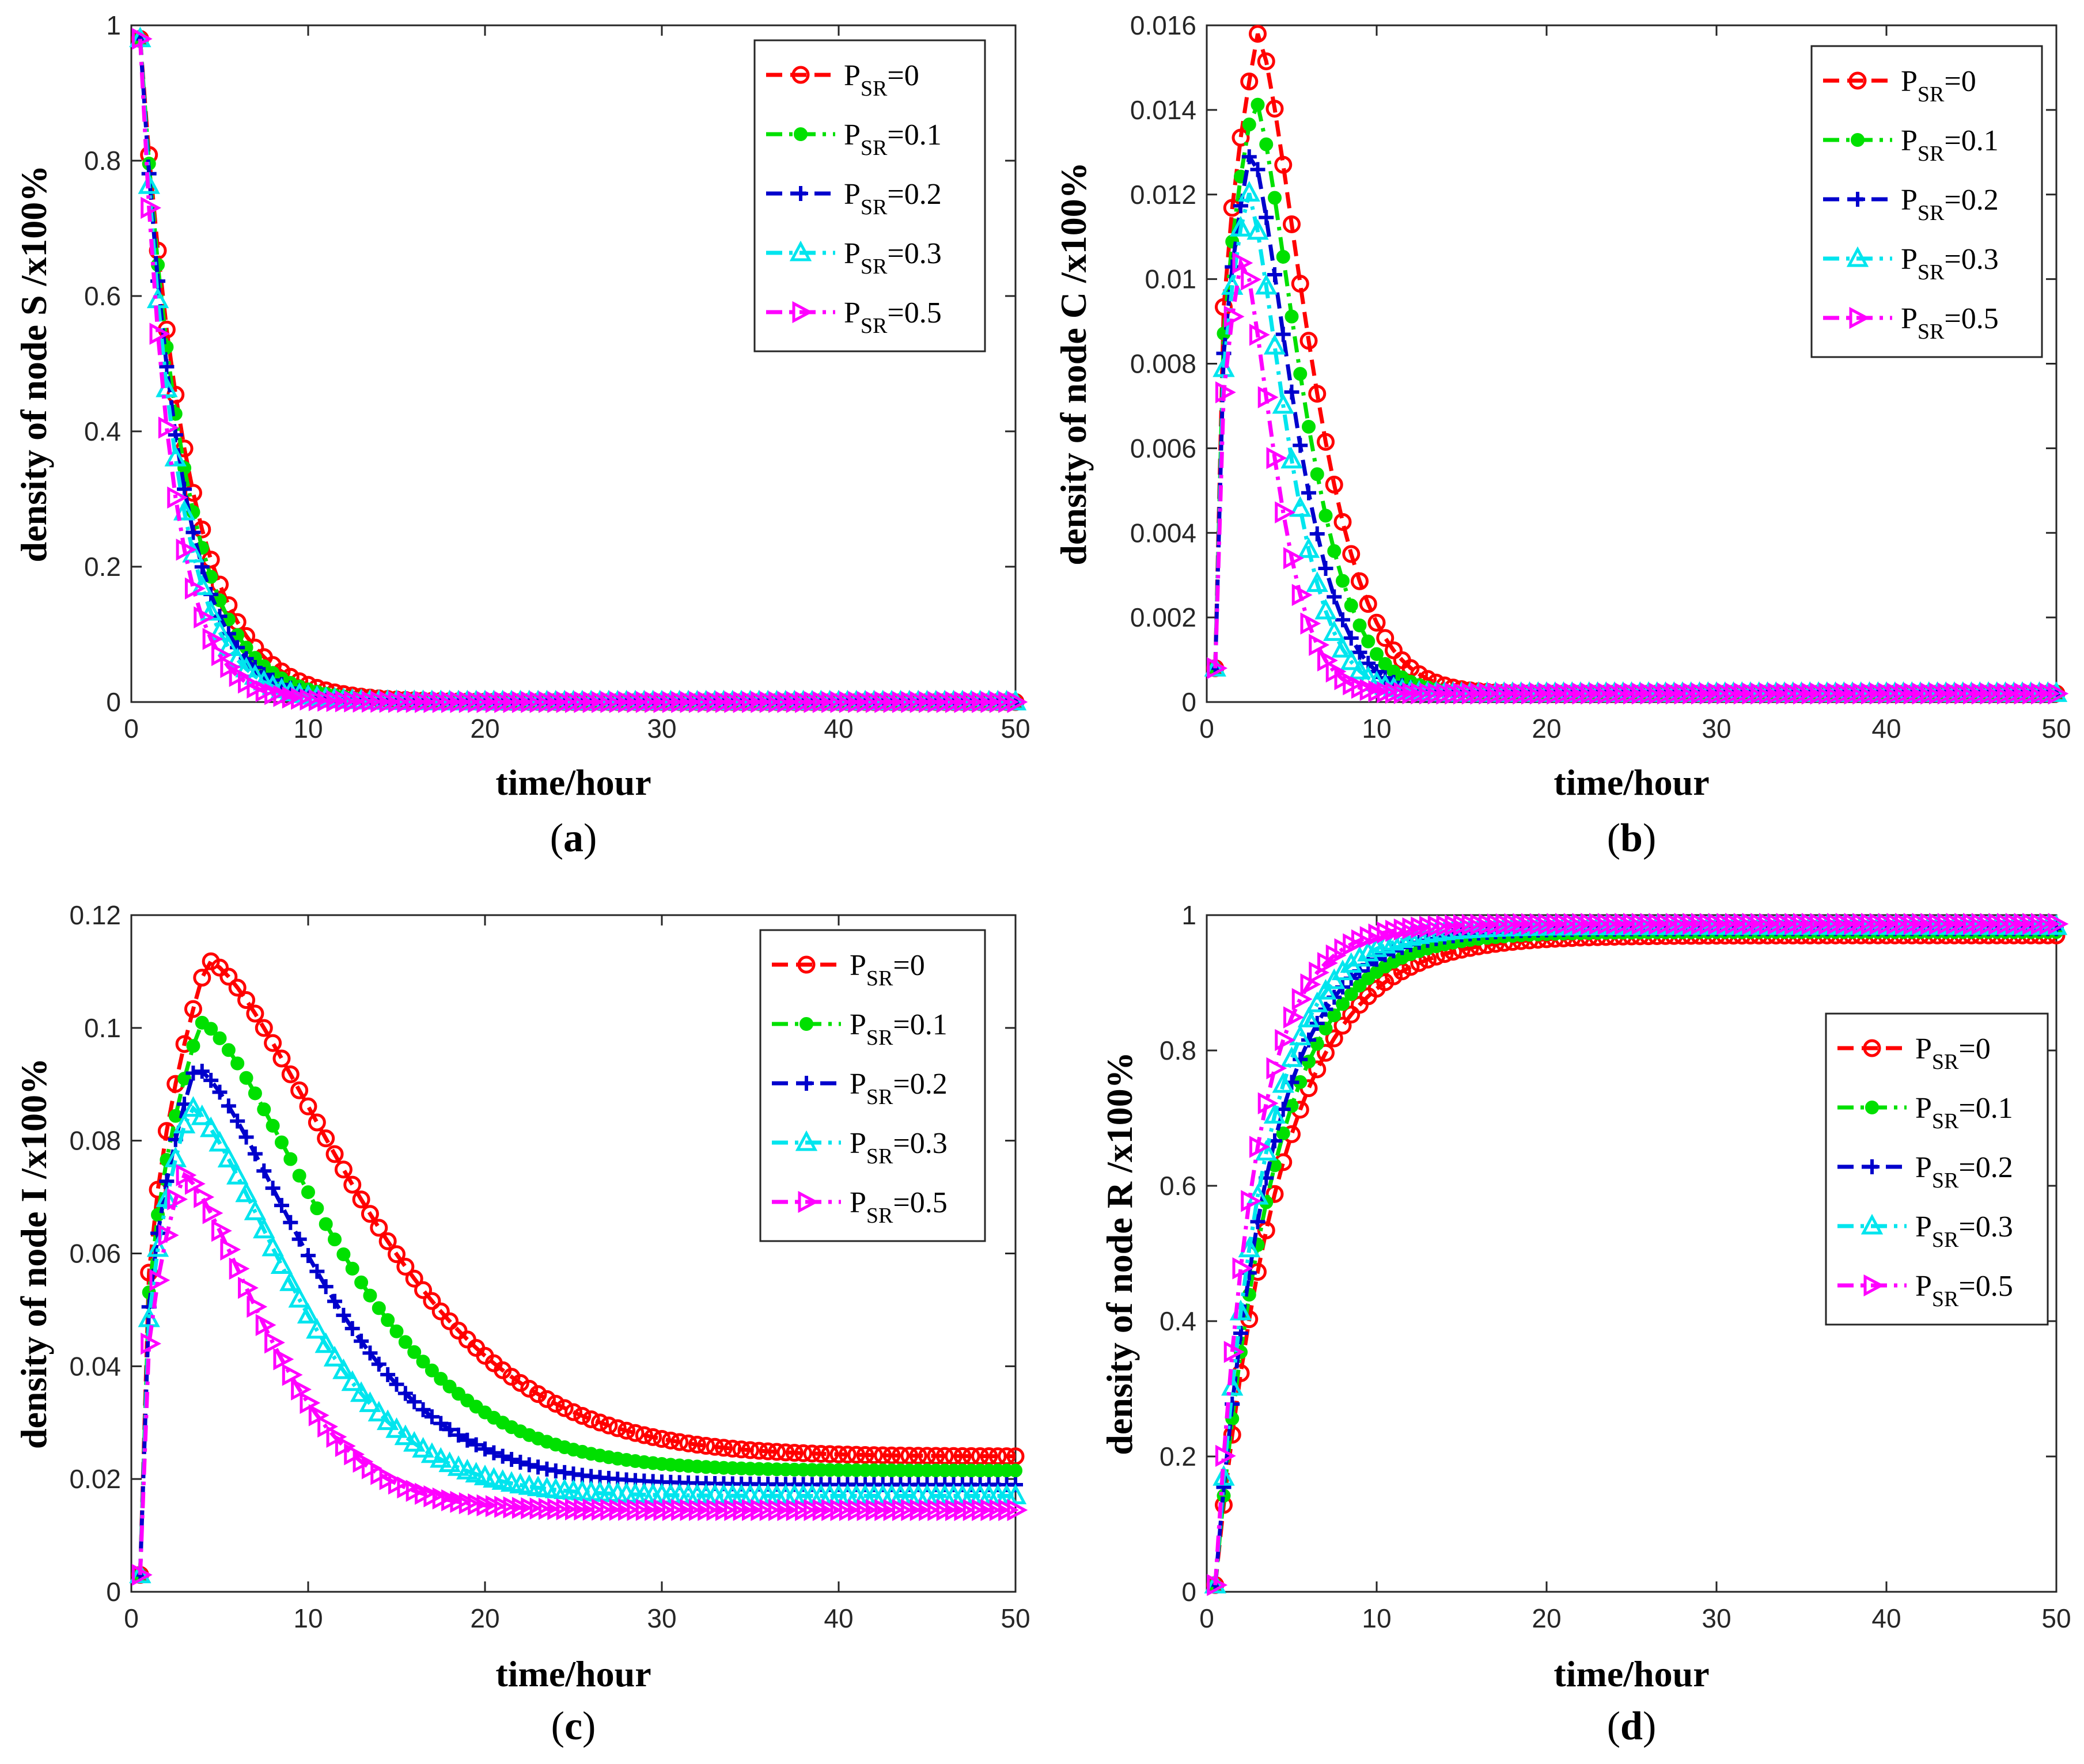 The height and width of the screenshot is (1764, 2084). What do you see at coordinates (573, 1726) in the screenshot?
I see `panel-caption: (c)` at bounding box center [573, 1726].